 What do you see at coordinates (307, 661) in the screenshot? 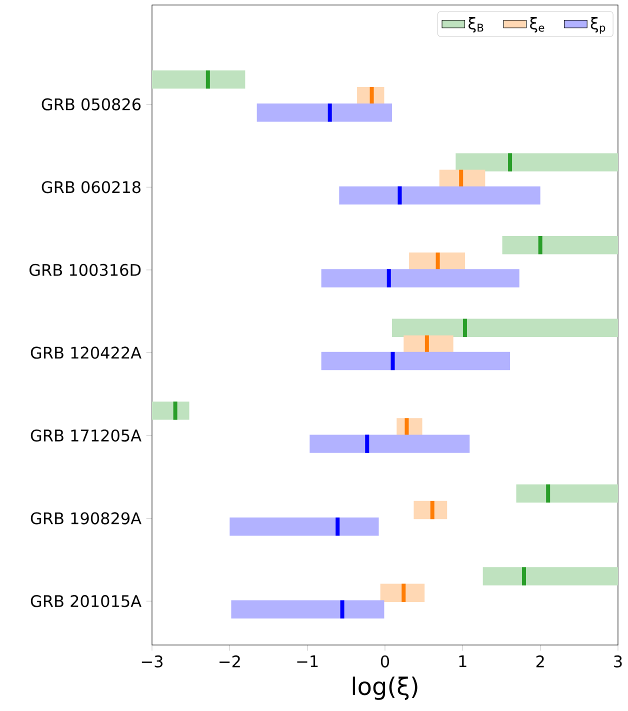
I see `x-tick-label: −1` at bounding box center [307, 661].